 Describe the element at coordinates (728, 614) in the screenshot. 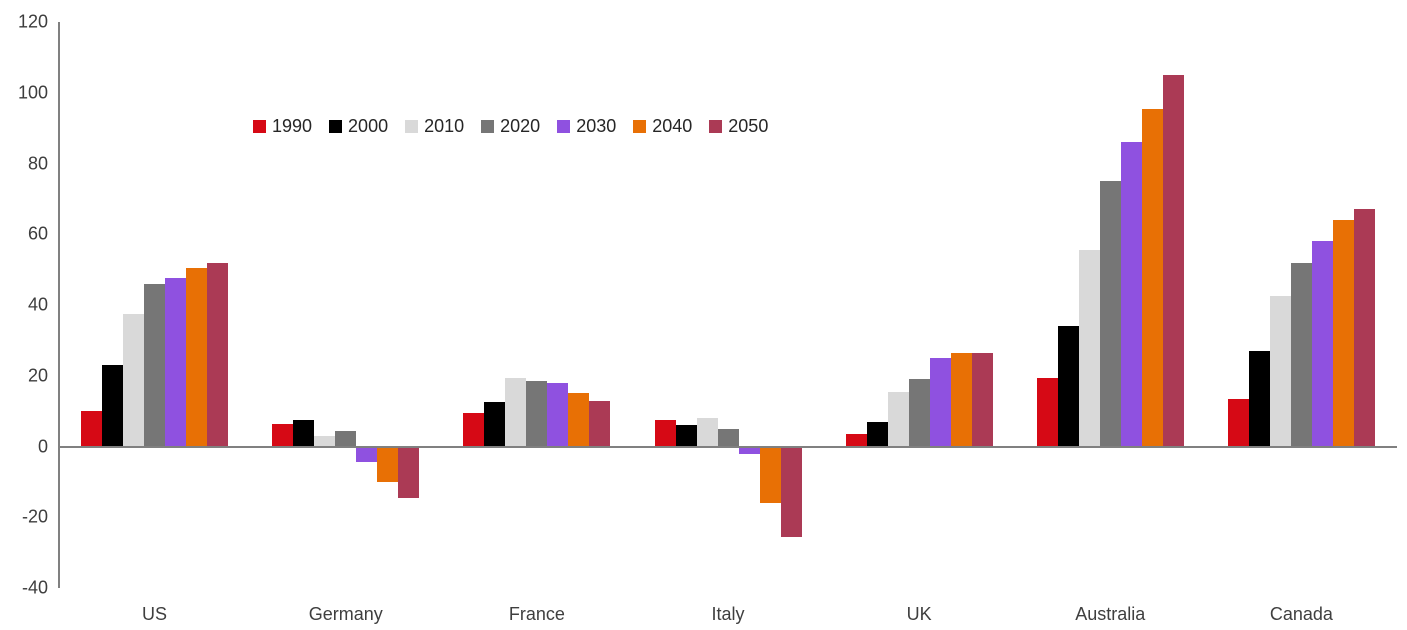

I see `x-category-label: Italy` at that location.